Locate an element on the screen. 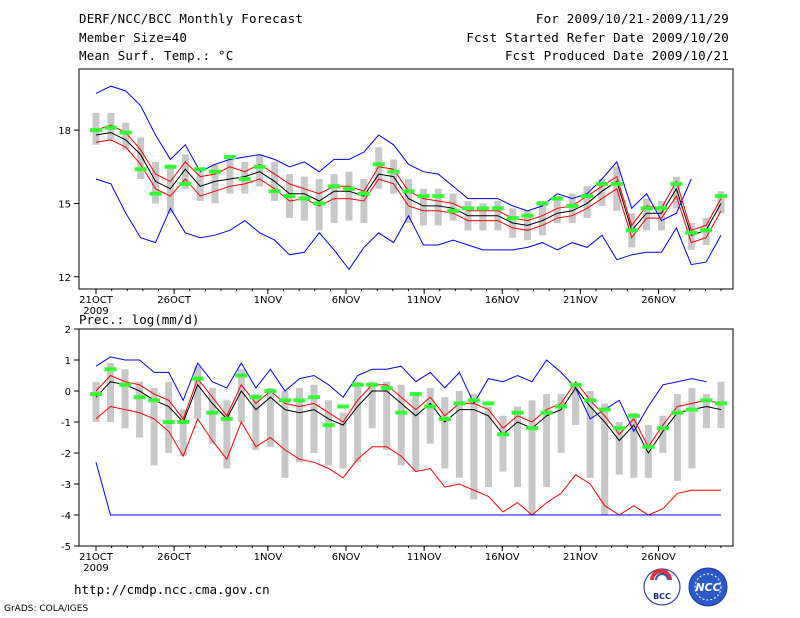  series-line-min is located at coordinates (408, 224).